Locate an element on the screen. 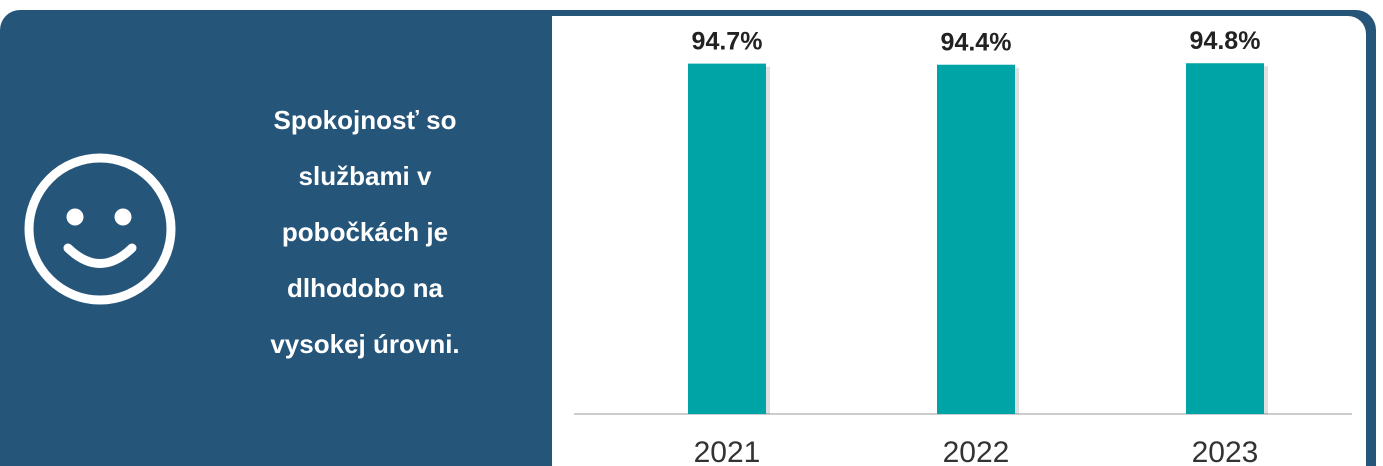 The width and height of the screenshot is (1383, 466). x-tick-label-2023: 2023 is located at coordinates (1225, 451).